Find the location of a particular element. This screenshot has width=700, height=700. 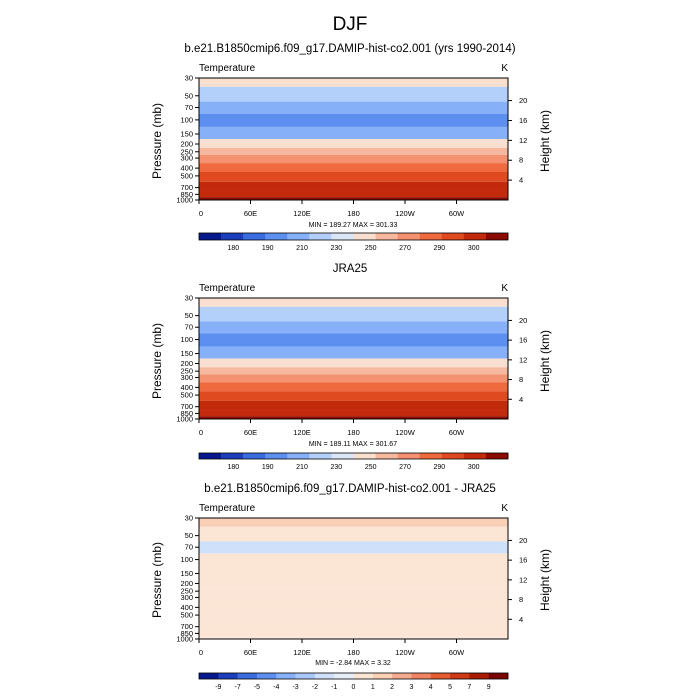

y-tick-label: 500 is located at coordinates (186, 395).